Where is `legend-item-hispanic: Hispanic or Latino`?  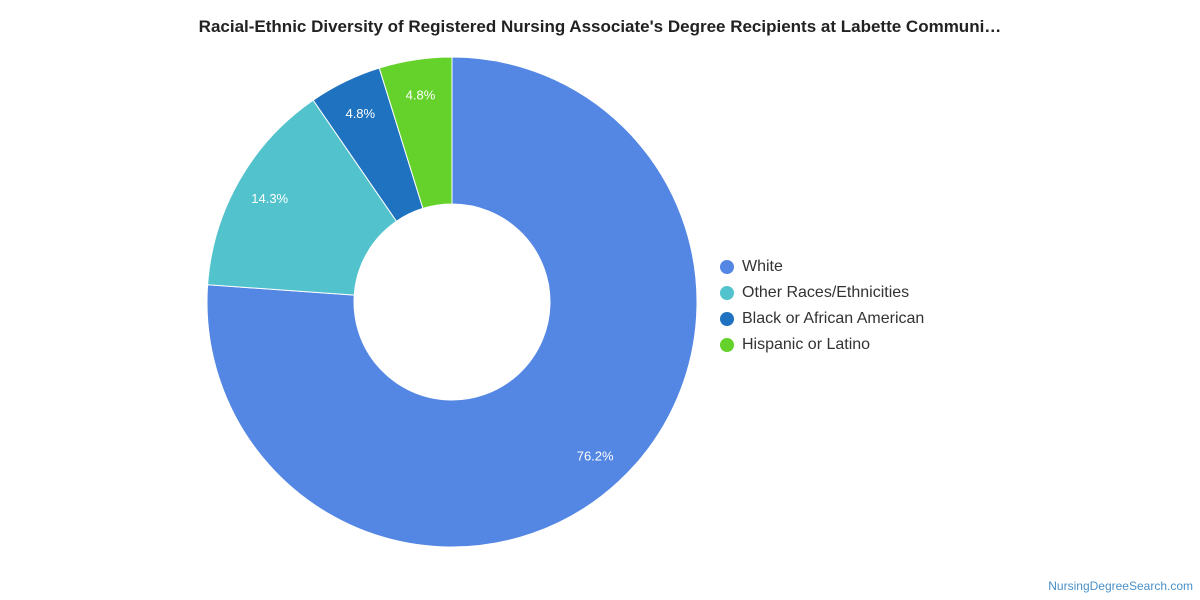
legend-item-hispanic: Hispanic or Latino is located at coordinates (822, 345).